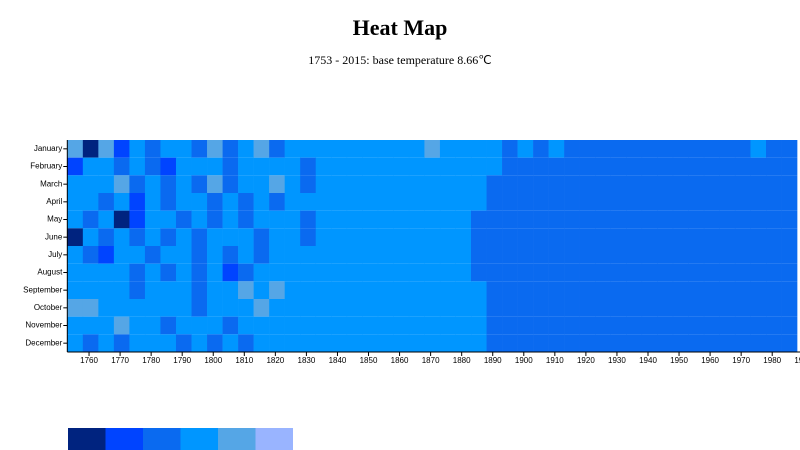  I want to click on y-tick-label: February, so click(46, 166).